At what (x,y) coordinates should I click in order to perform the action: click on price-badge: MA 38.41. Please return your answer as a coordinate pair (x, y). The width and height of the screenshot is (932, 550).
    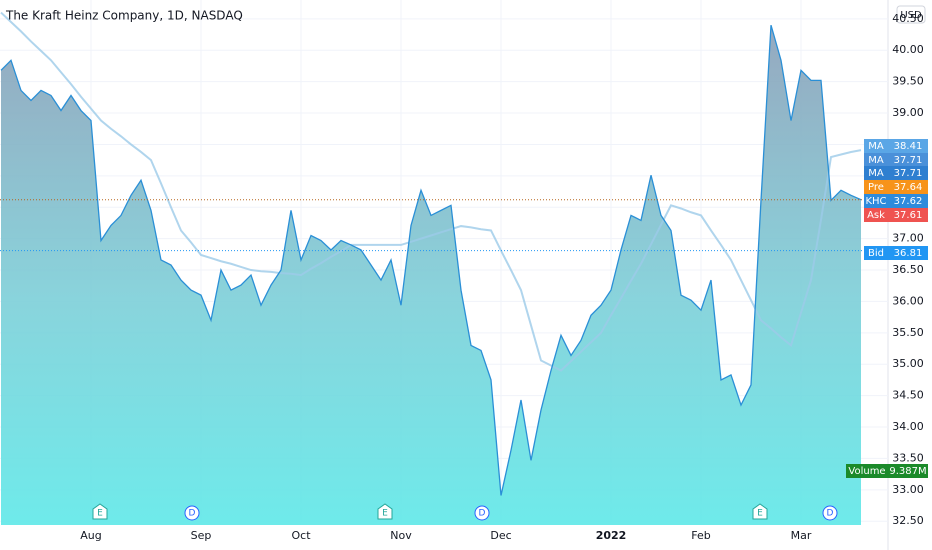
    Looking at the image, I should click on (896, 146).